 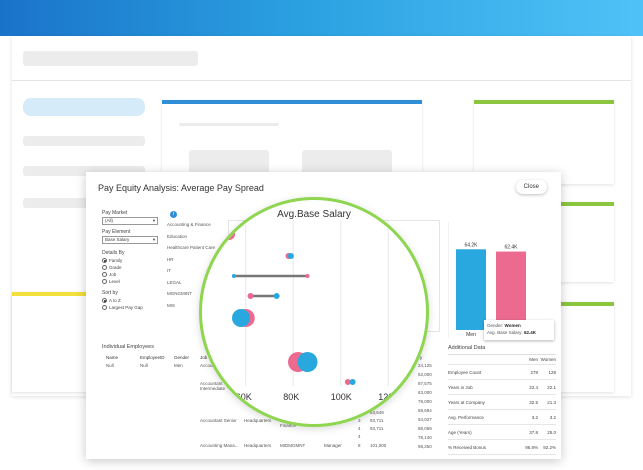 What do you see at coordinates (213, 386) in the screenshot?
I see `cell-job-title: Accountant Intermediate` at bounding box center [213, 386].